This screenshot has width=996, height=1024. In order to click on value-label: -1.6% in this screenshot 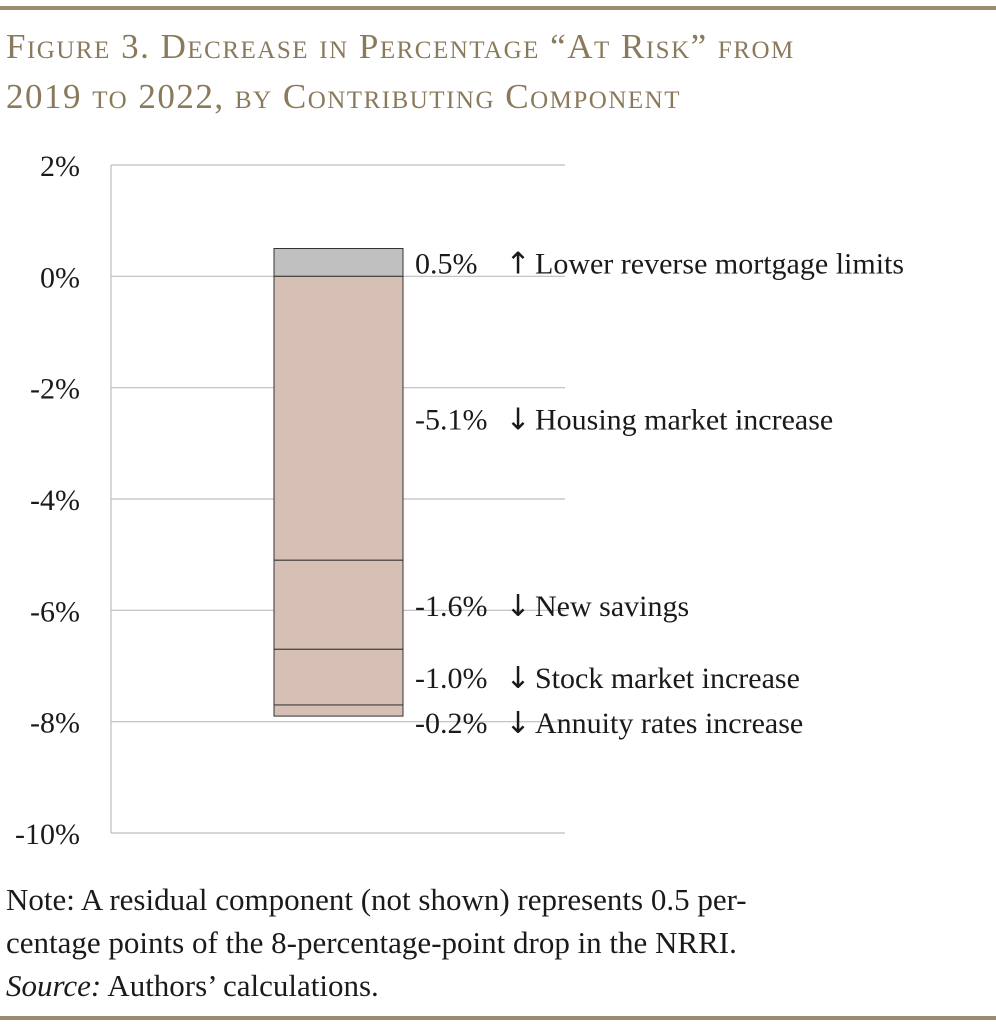, I will do `click(451, 606)`.